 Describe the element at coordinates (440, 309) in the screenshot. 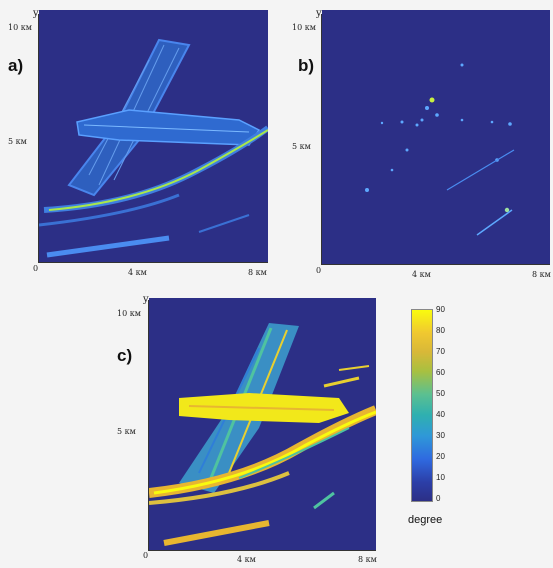

I see `colorbar-tick-90: 90` at that location.